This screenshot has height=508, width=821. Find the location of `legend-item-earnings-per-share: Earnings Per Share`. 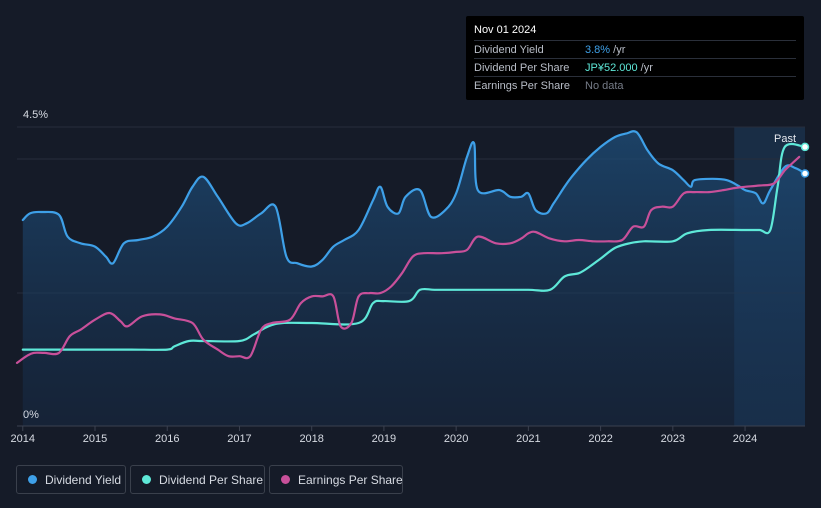

legend-item-earnings-per-share: Earnings Per Share is located at coordinates (336, 479).